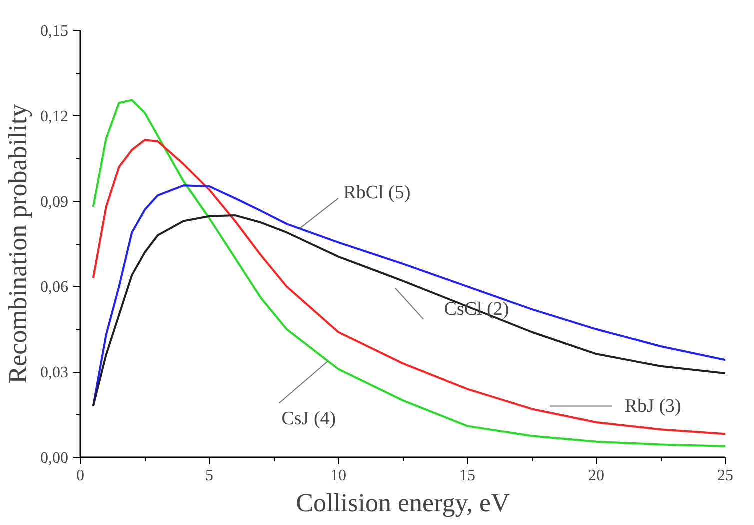 Image resolution: width=754 pixels, height=525 pixels. What do you see at coordinates (18, 244) in the screenshot?
I see `y-axis-title: Recombination probability` at bounding box center [18, 244].